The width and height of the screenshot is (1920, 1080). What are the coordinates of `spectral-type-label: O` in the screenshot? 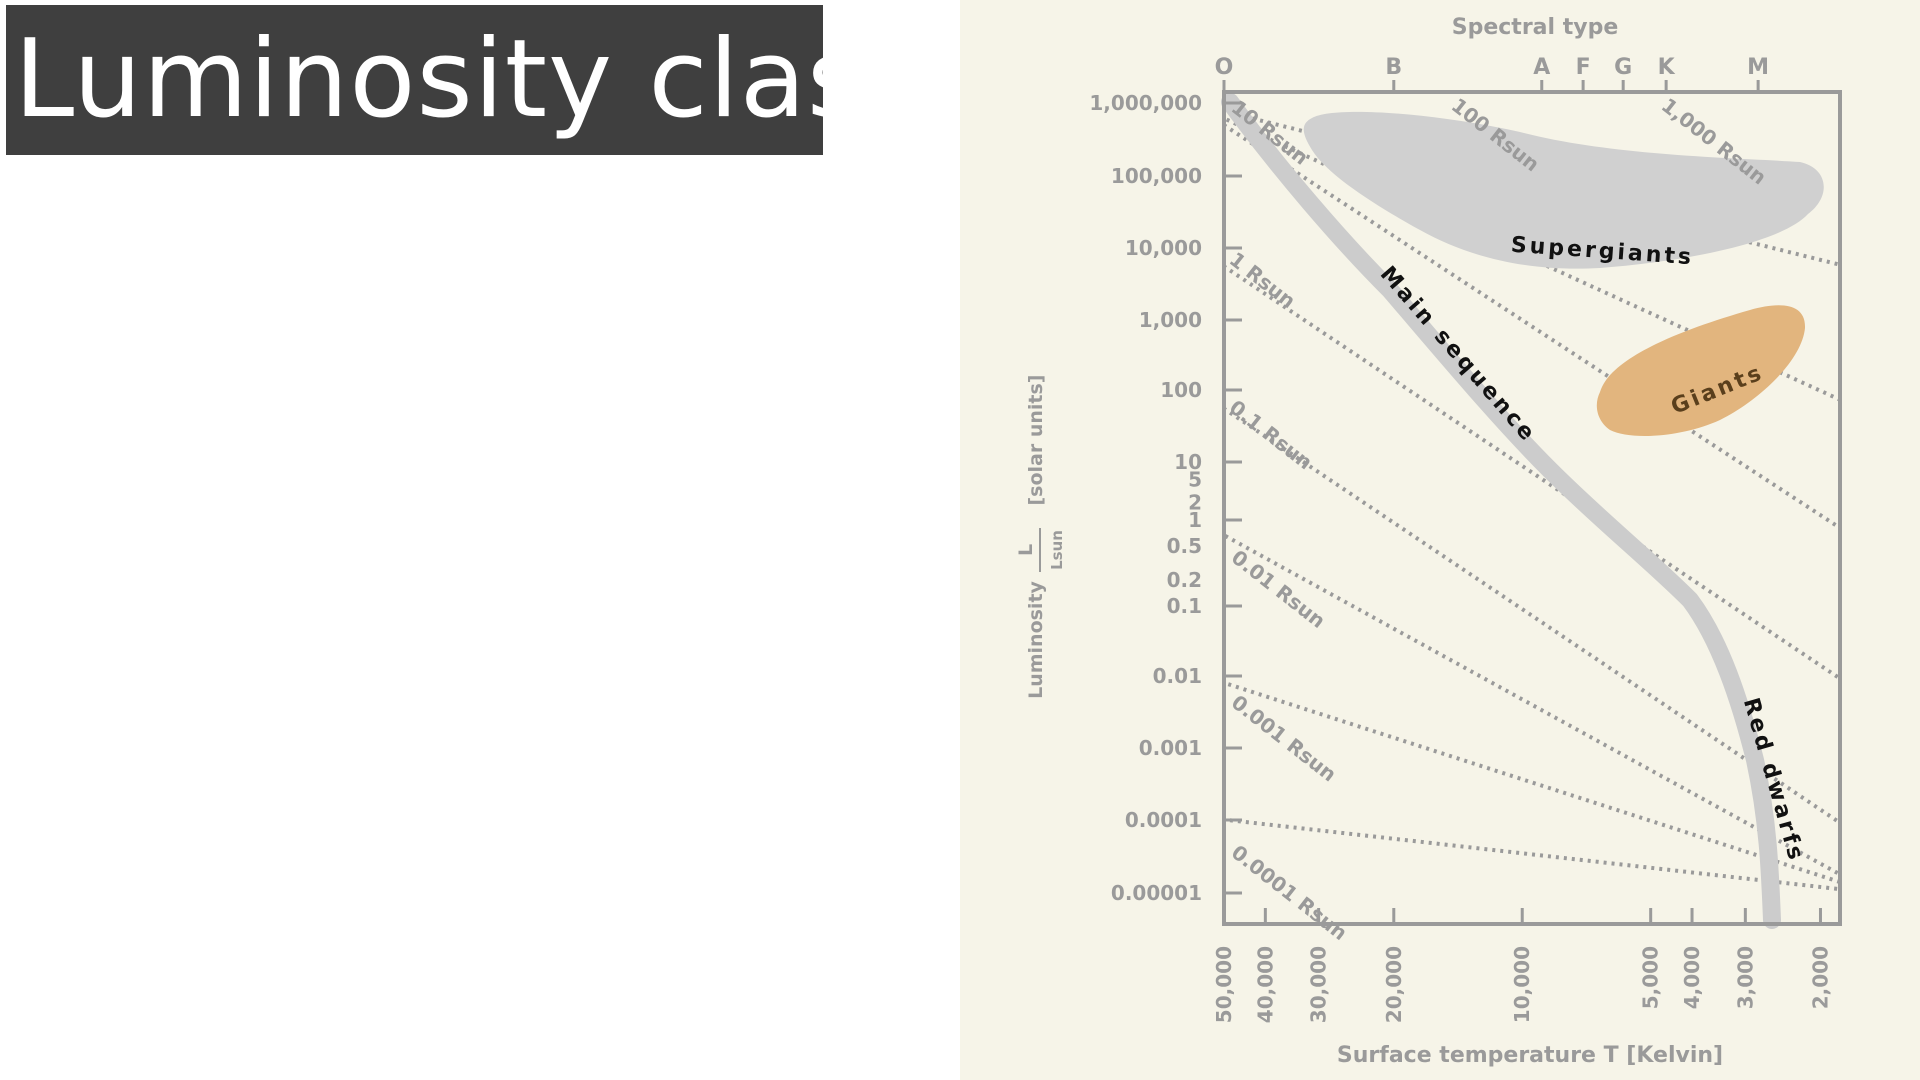 It's located at (1224, 67).